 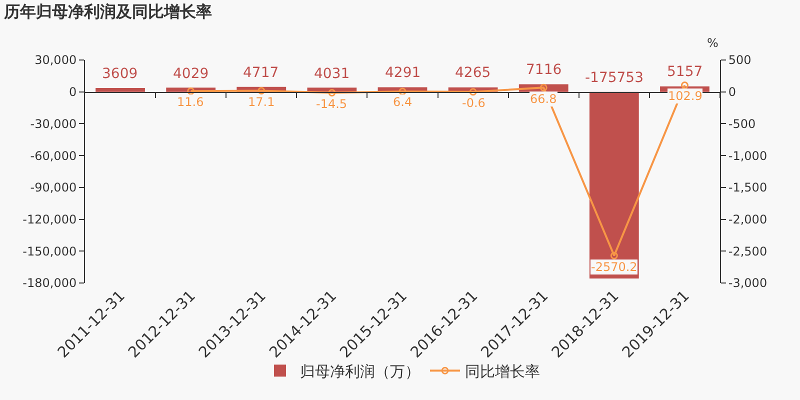 What do you see at coordinates (49, 219) in the screenshot?
I see `y-tick-label: -120,000` at bounding box center [49, 219].